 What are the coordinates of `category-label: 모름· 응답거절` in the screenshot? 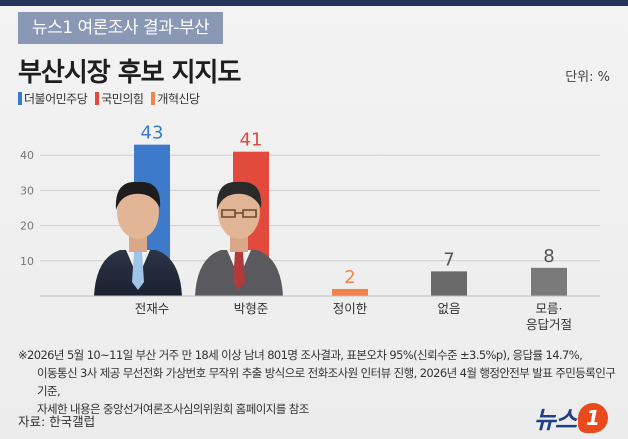 It's located at (549, 316).